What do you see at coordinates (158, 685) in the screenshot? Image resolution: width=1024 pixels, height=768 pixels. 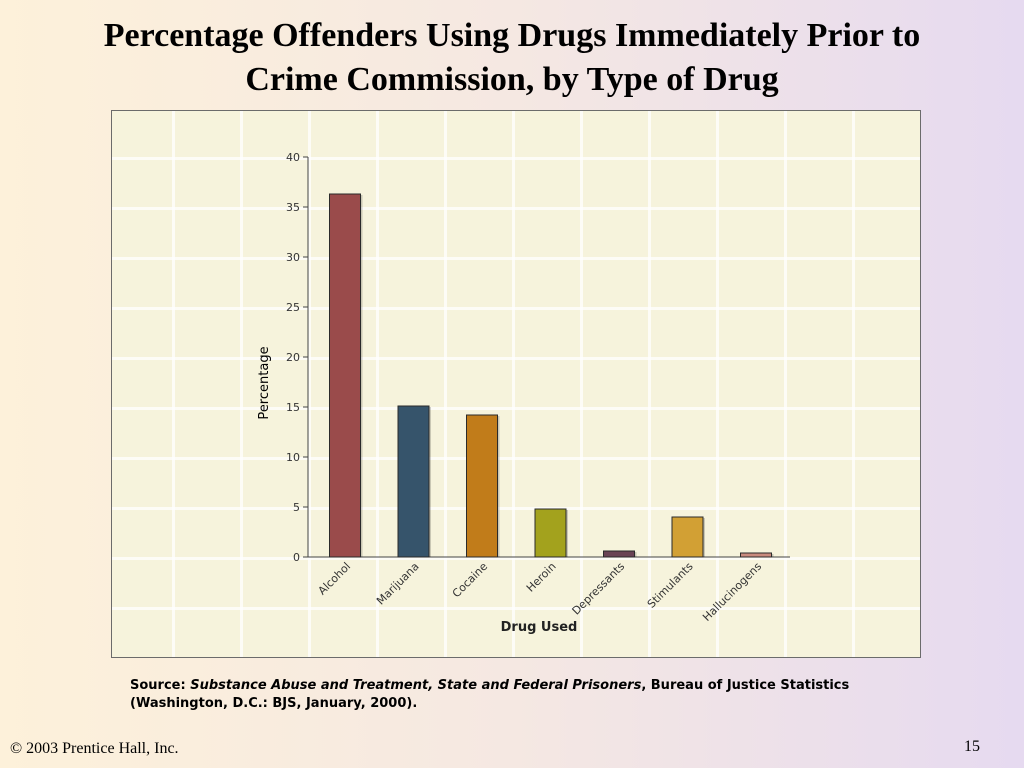 I see `source-label: Source:` at bounding box center [158, 685].